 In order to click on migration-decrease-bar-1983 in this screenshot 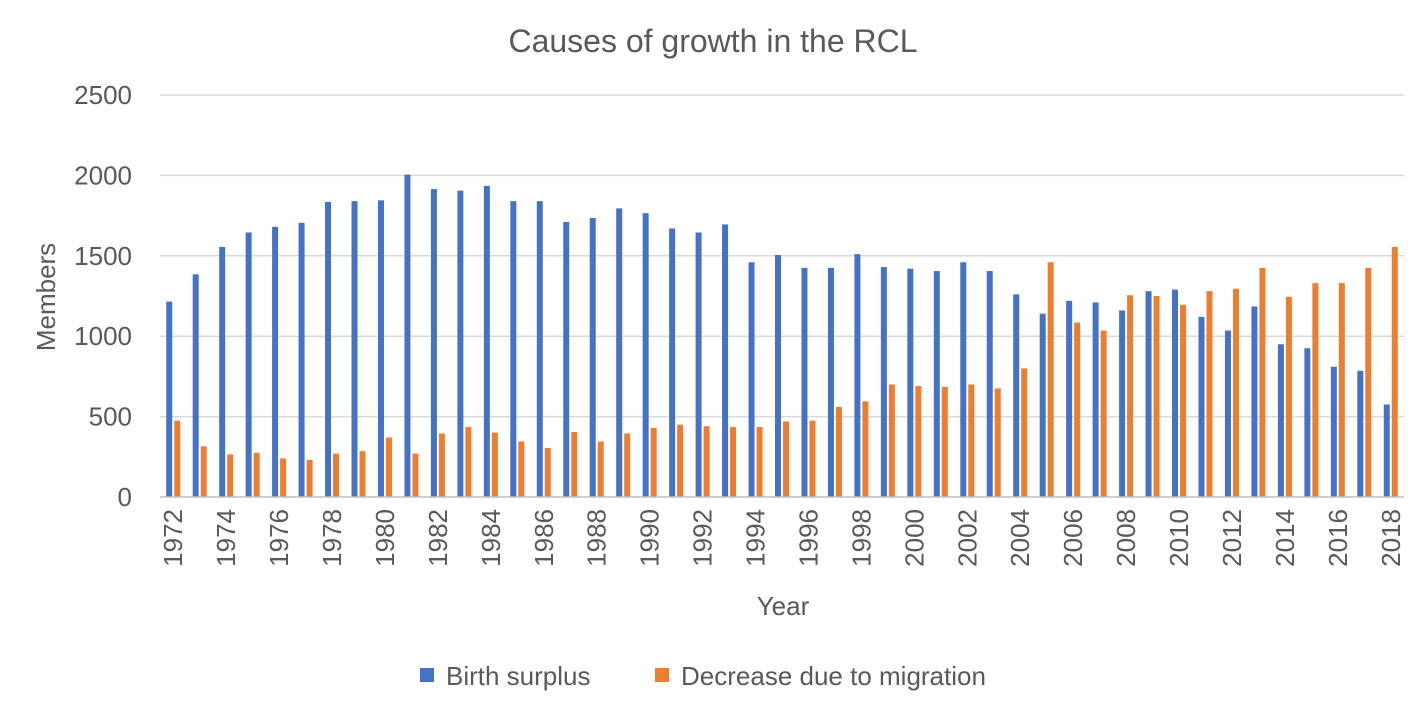, I will do `click(468, 462)`.